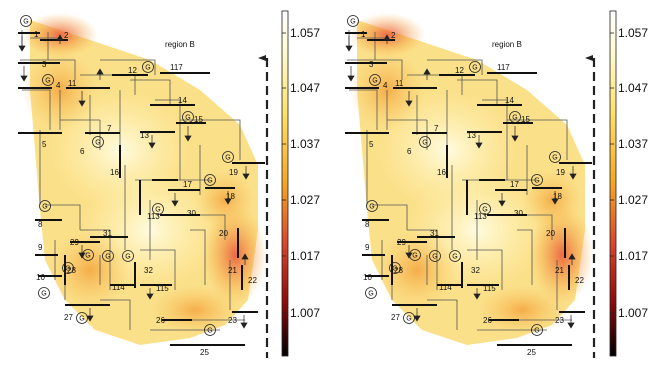  Describe the element at coordinates (628, 183) in the screenshot. I see `colorbar-right: 1.057 1.047 1.037 1.027 1.017 1.007` at that location.